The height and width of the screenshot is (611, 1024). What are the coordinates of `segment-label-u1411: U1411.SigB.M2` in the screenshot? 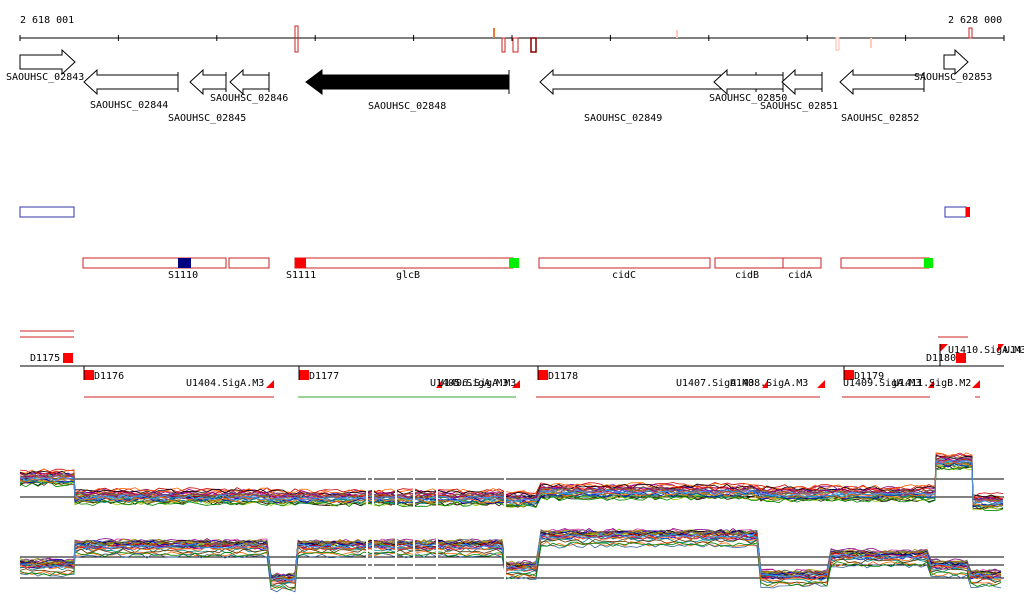 It's located at (932, 383).